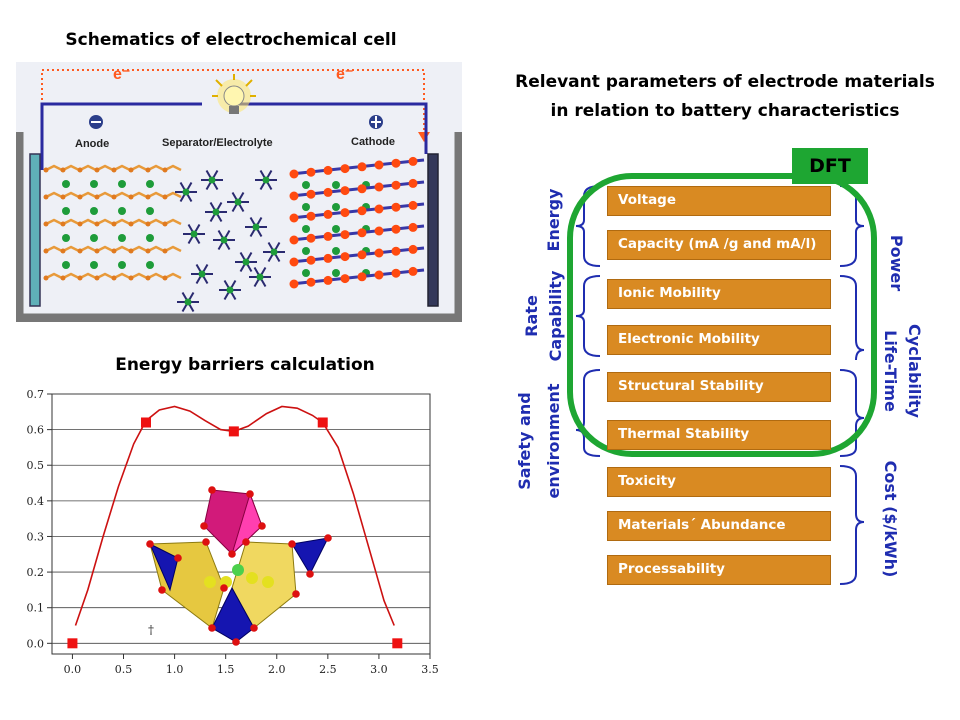 The width and height of the screenshot is (960, 720). What do you see at coordinates (245, 365) in the screenshot?
I see `barrier-title: Energy barriers calculation` at bounding box center [245, 365].